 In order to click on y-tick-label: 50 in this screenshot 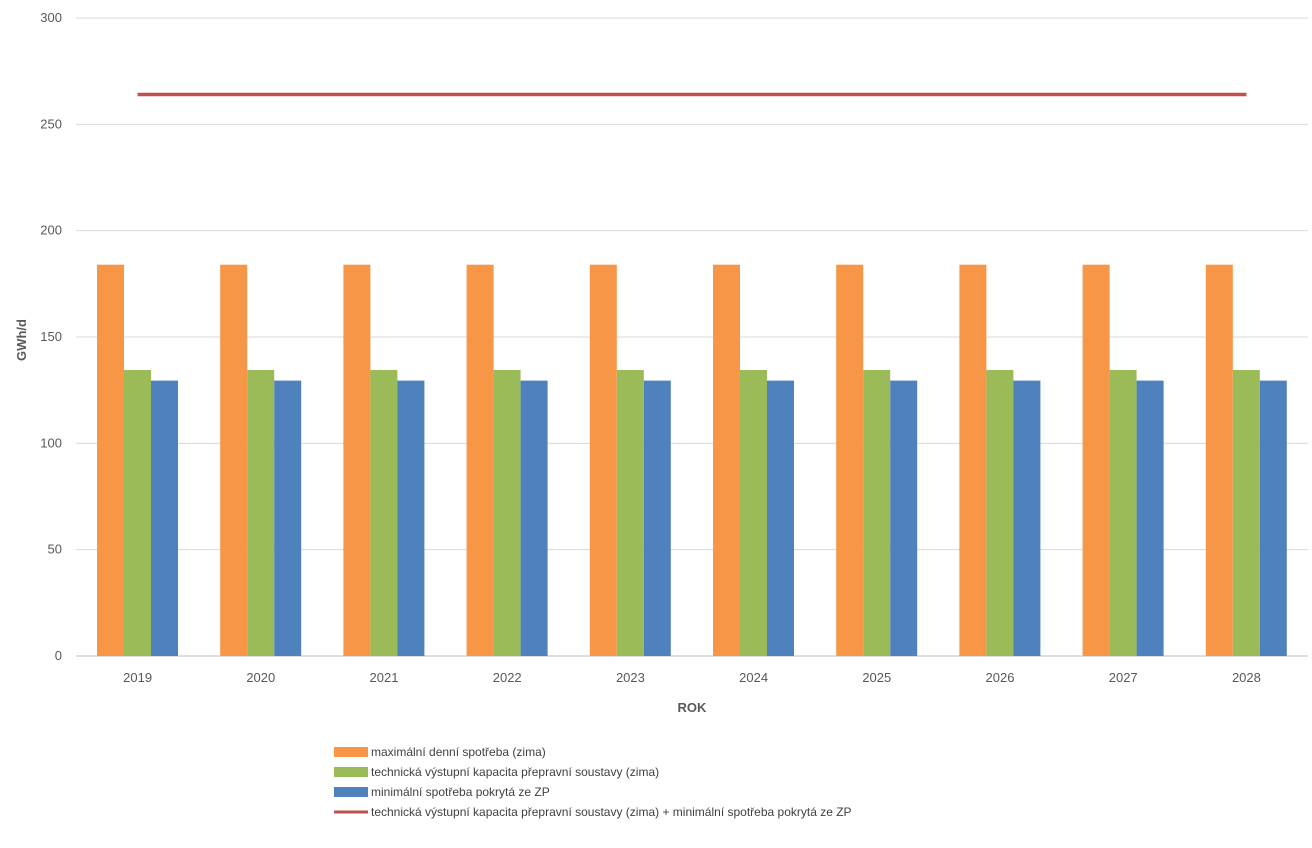, I will do `click(55, 549)`.